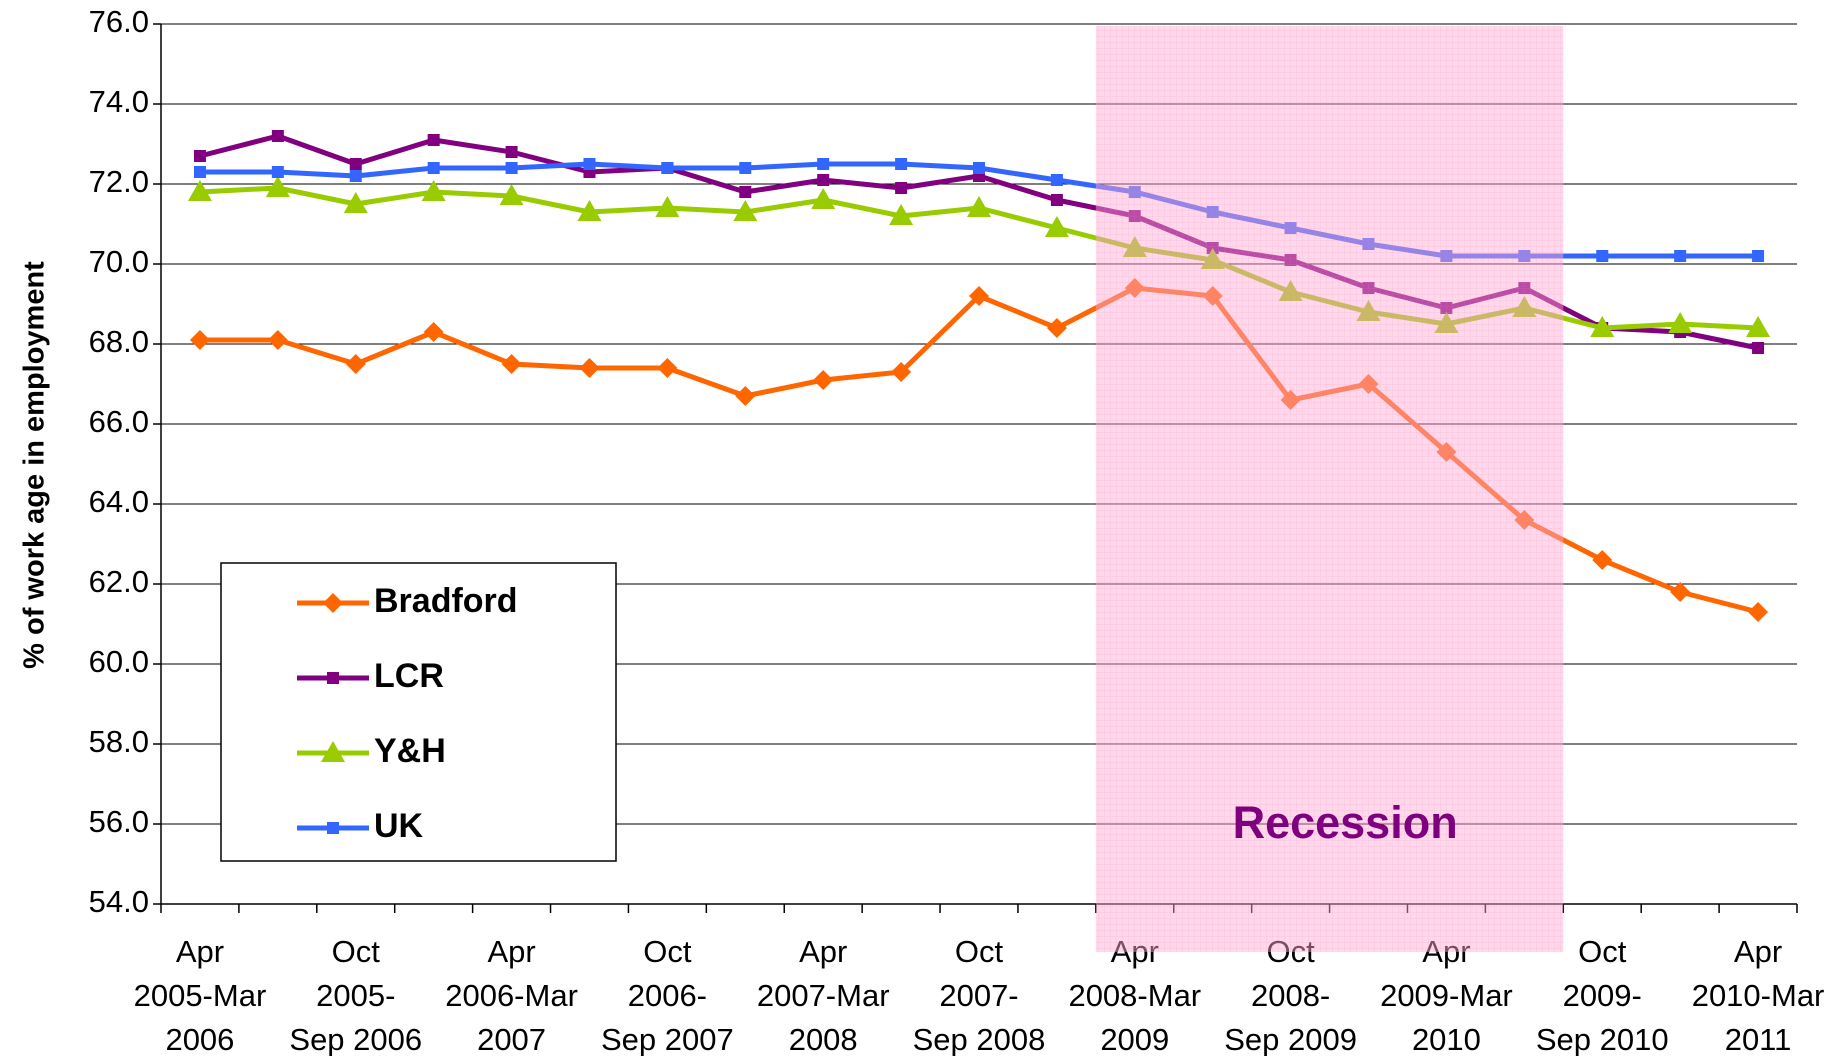 The image size is (1838, 1056). Describe the element at coordinates (1290, 995) in the screenshot. I see `x-tick-label: Oct2008-Sep 2009` at that location.